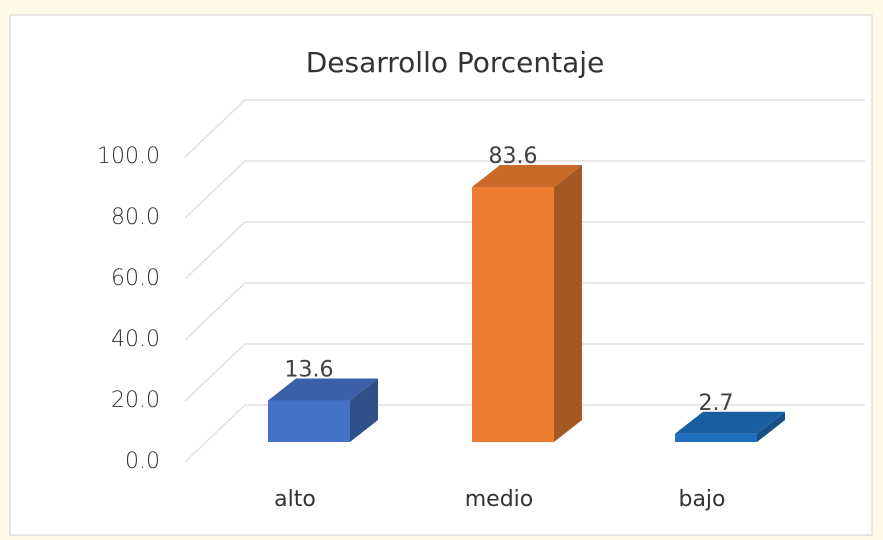  What do you see at coordinates (455, 62) in the screenshot?
I see `chart-title: Desarrollo Porcentaje` at bounding box center [455, 62].